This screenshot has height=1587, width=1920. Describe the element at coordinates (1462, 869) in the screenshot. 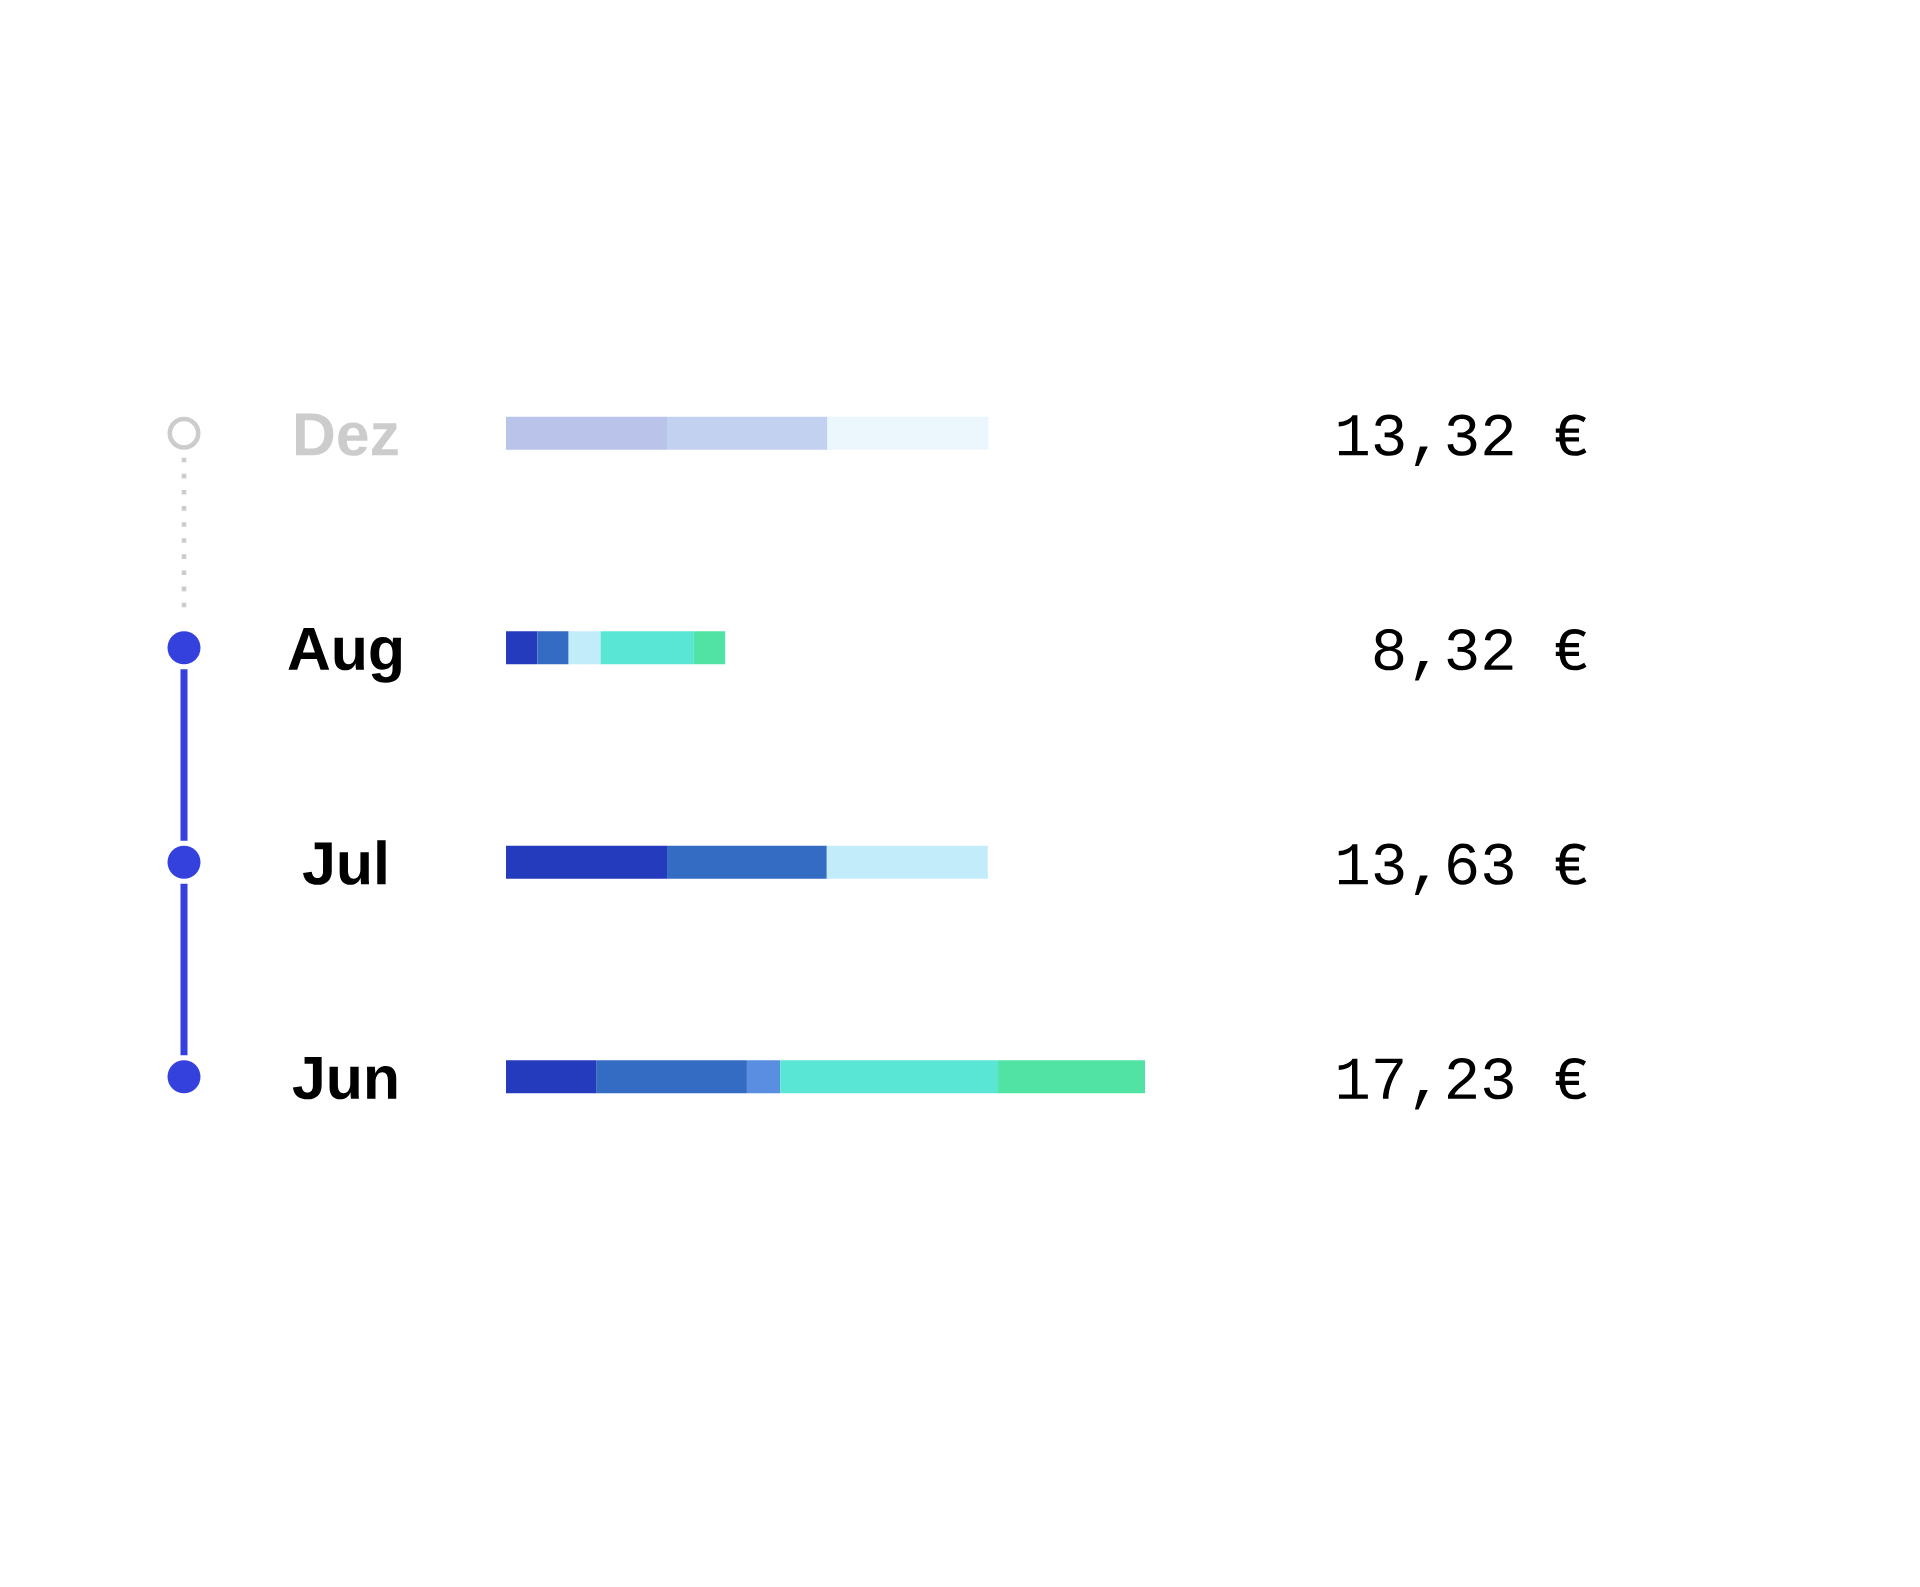

I see `text: 13,63 €` at that location.